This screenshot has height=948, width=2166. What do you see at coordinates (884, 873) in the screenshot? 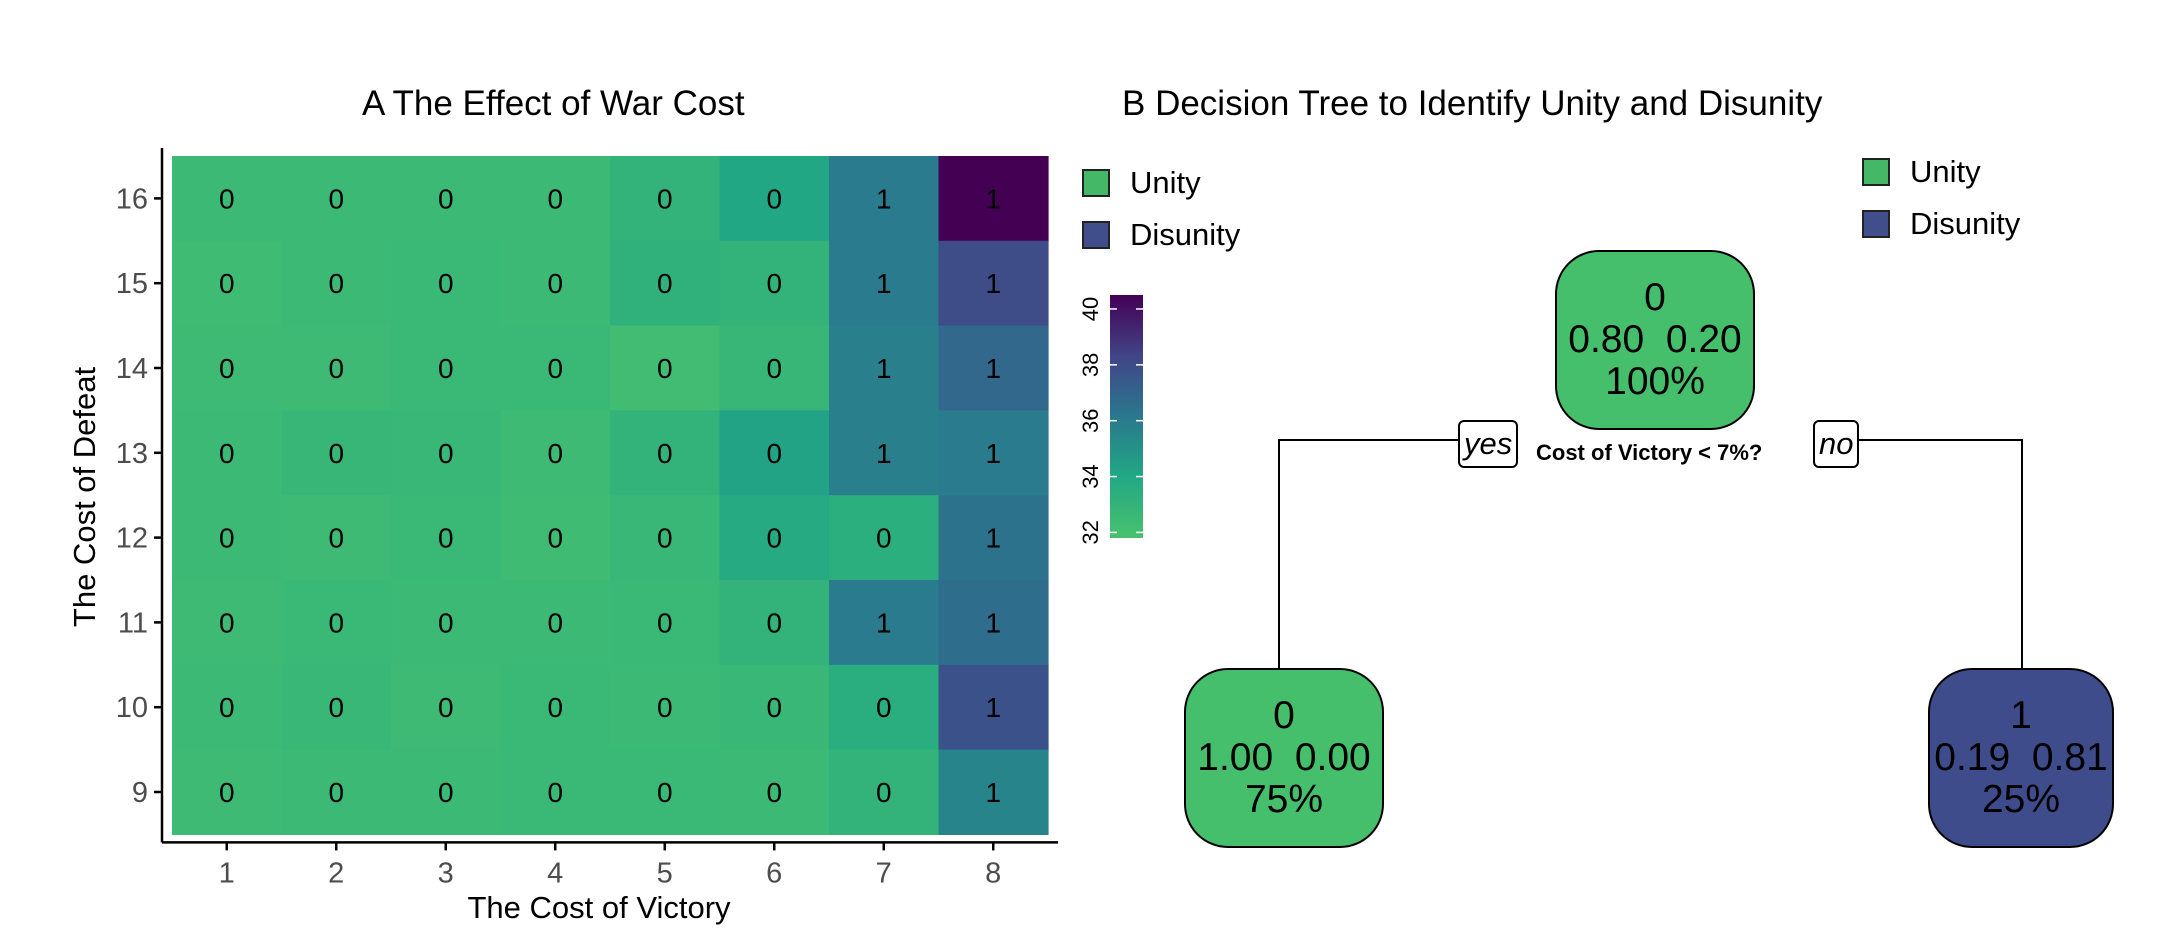
I see `x-tick-label: 7` at bounding box center [884, 873].